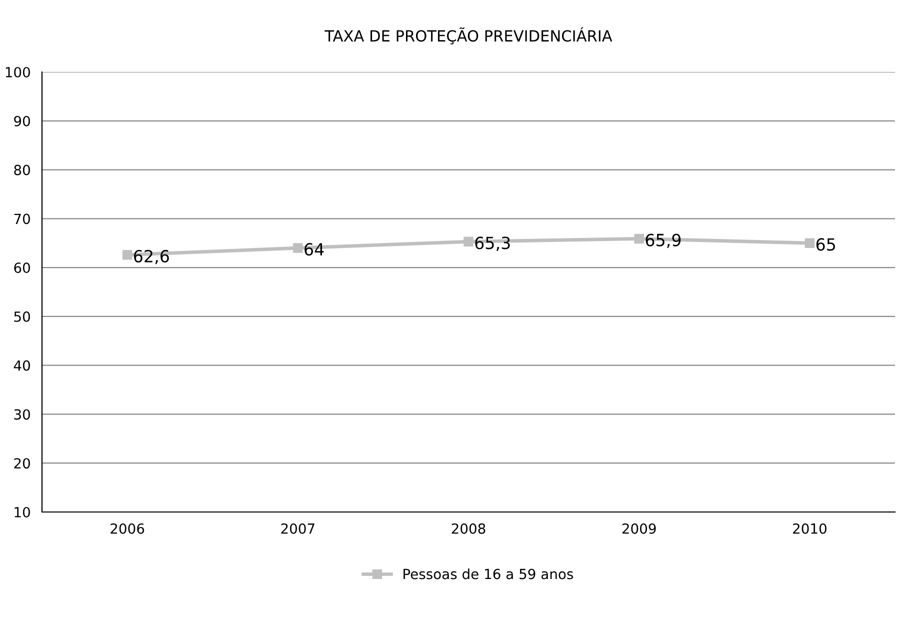 The width and height of the screenshot is (905, 635). What do you see at coordinates (22, 414) in the screenshot?
I see `y-tick-label: 30` at bounding box center [22, 414].